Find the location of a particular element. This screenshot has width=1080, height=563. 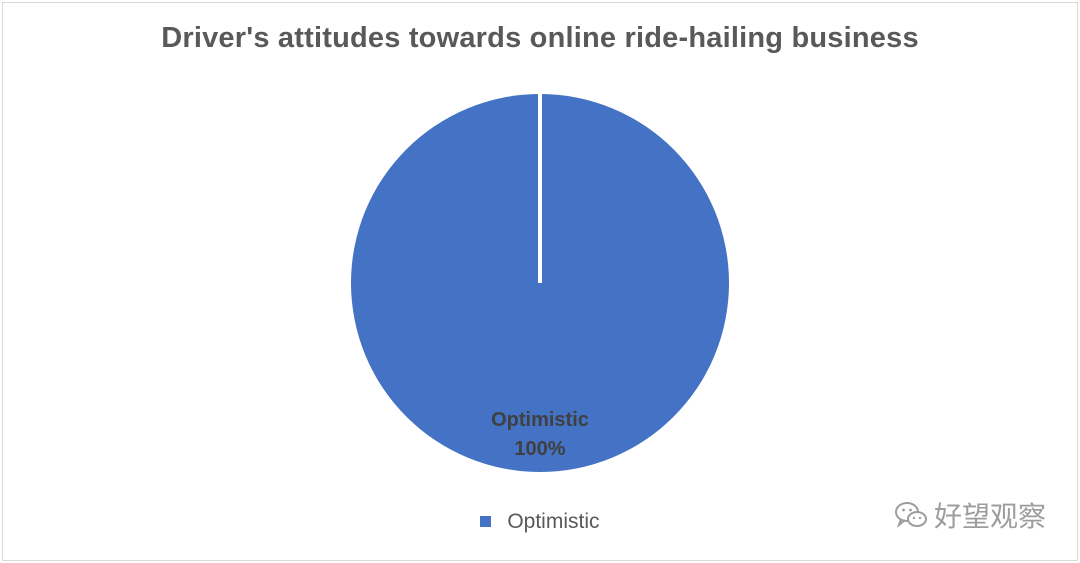

watermark-text: 好望观察 is located at coordinates (989, 516).